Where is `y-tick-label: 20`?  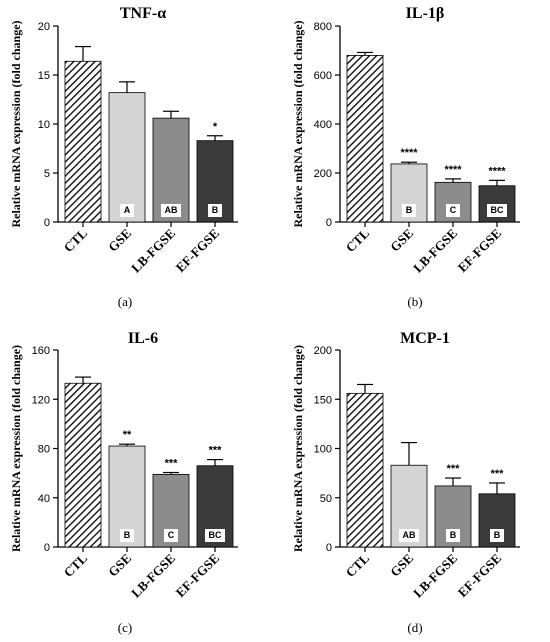 y-tick-label: 20 is located at coordinates (44, 27).